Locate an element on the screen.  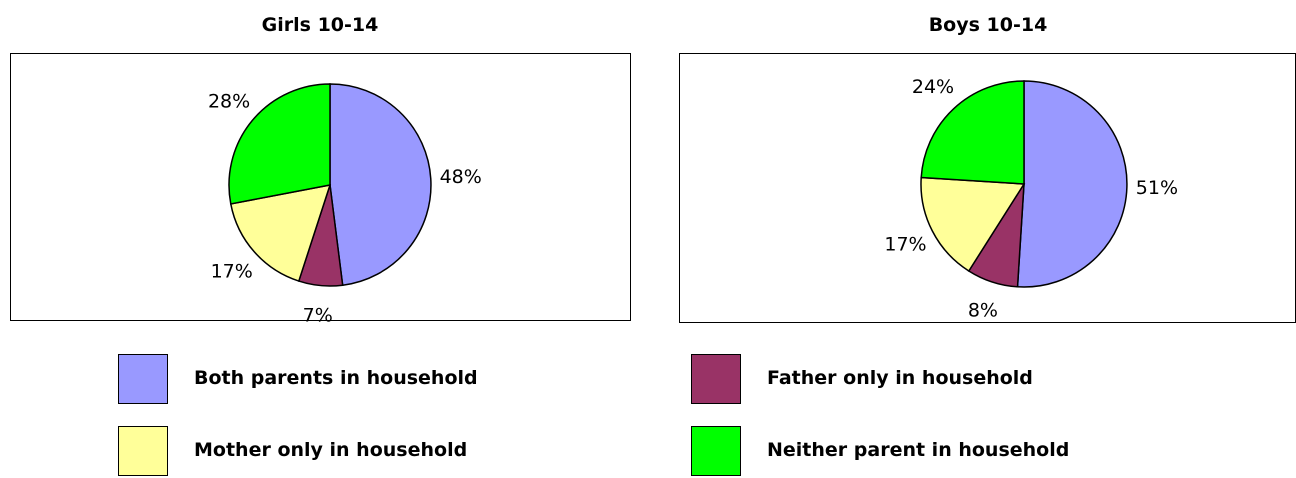
girls-pie-label-both-parents: 48% is located at coordinates (461, 177).